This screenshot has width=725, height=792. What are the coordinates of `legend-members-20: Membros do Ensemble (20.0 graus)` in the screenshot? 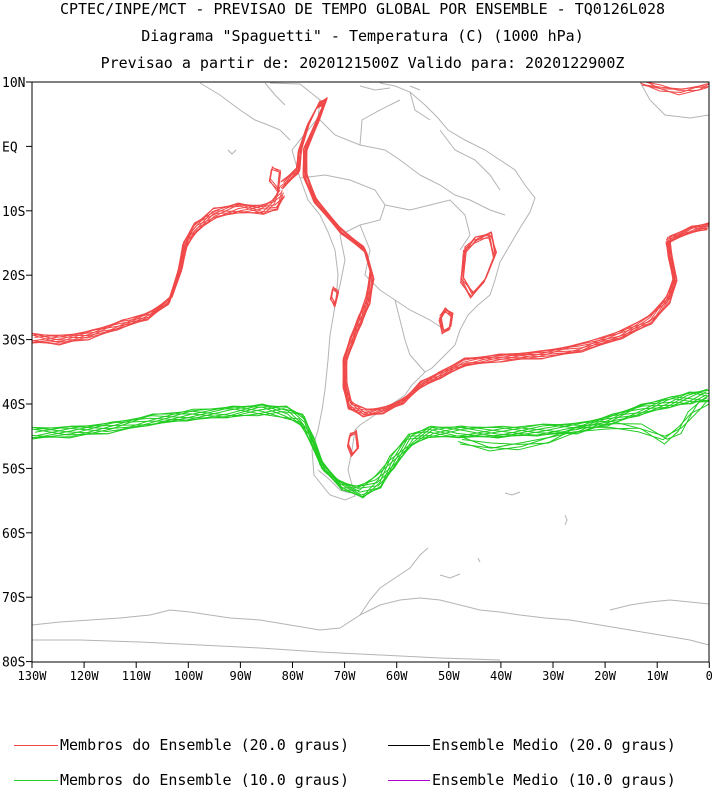 It's located at (181, 745).